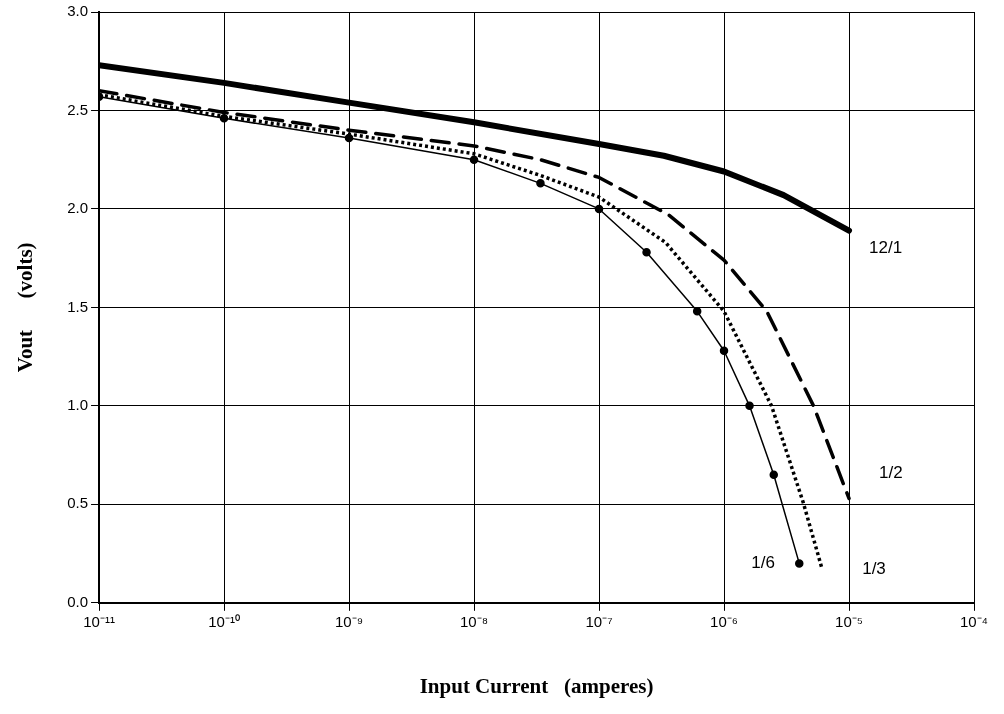  What do you see at coordinates (763, 563) in the screenshot?
I see `series-label: 1/6` at bounding box center [763, 563].